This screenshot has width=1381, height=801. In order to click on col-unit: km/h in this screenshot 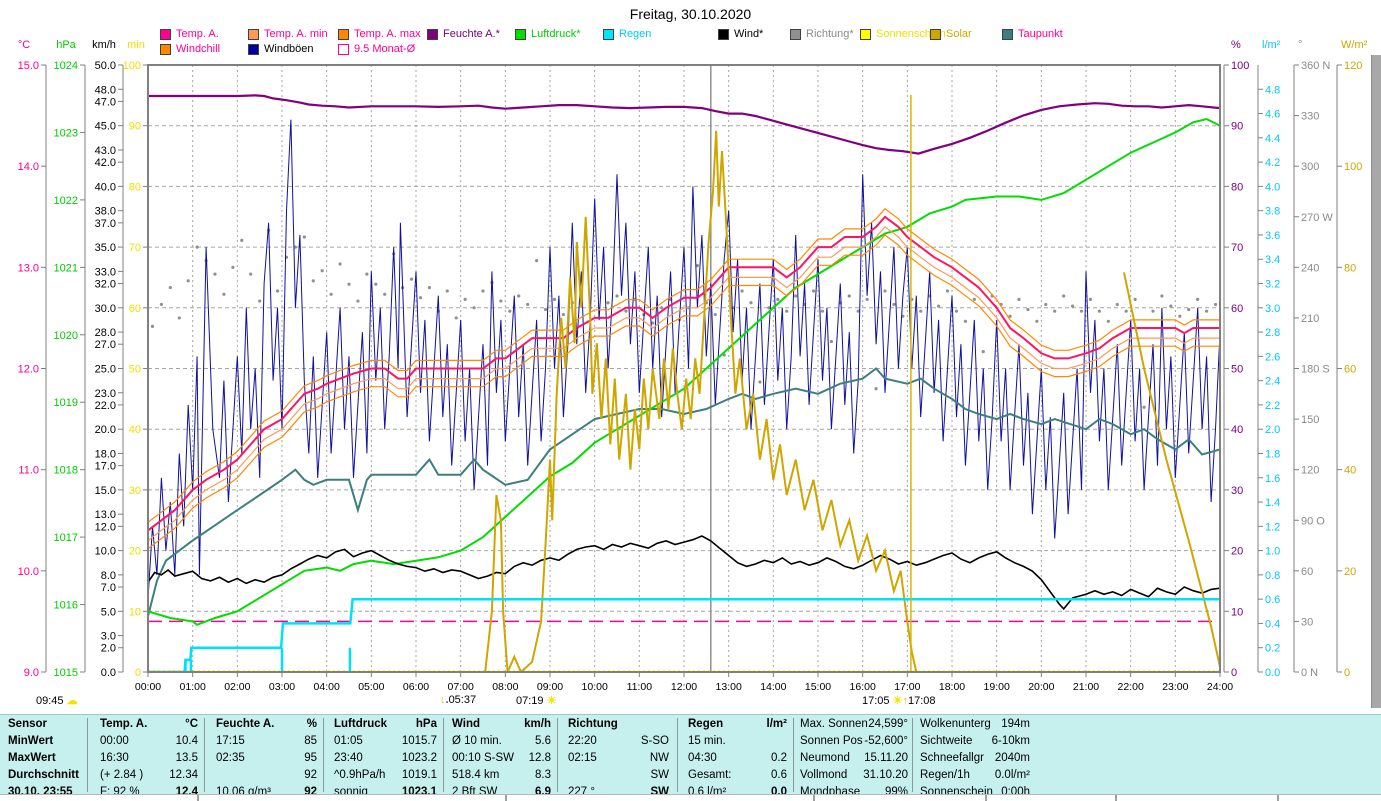, I will do `click(537, 724)`.